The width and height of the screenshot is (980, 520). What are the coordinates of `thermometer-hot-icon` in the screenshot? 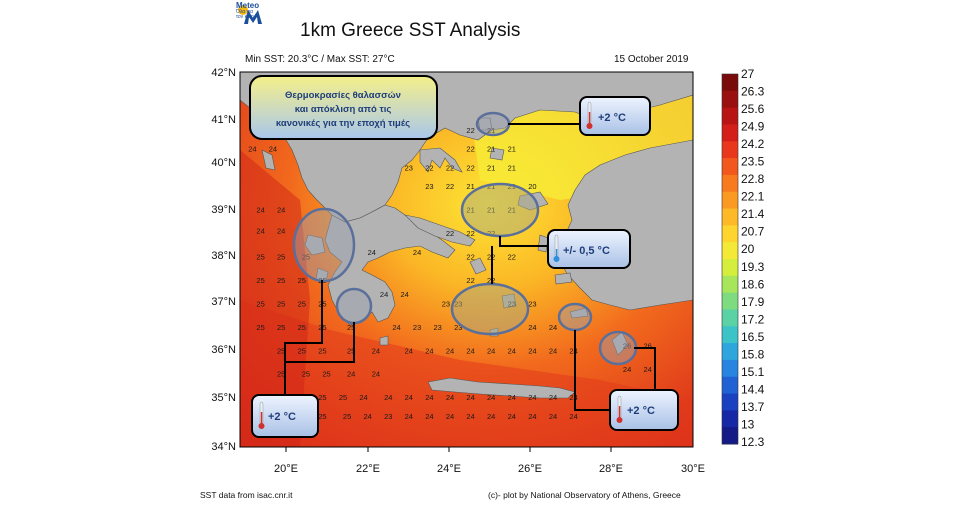 It's located at (589, 115).